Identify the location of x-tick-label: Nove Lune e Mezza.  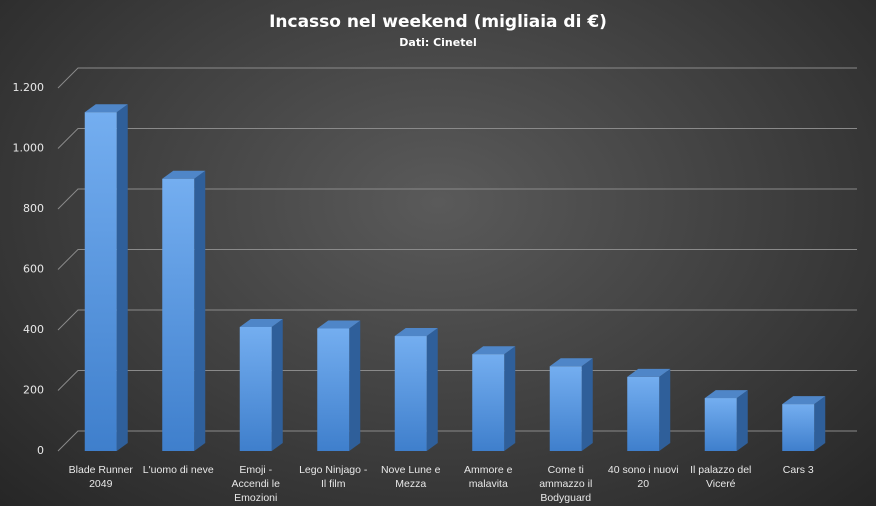
(410, 477).